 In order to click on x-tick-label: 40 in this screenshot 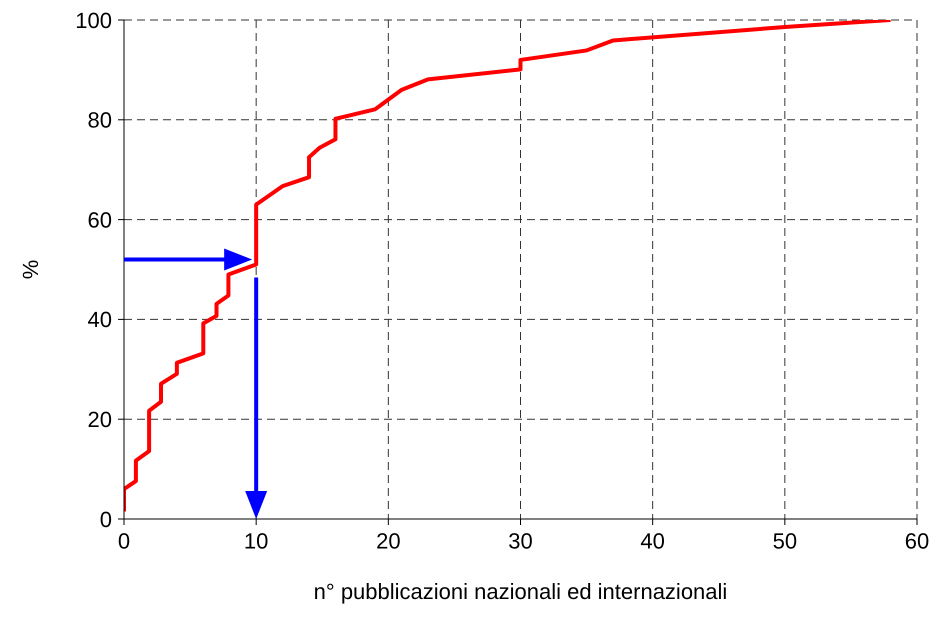, I will do `click(652, 541)`.